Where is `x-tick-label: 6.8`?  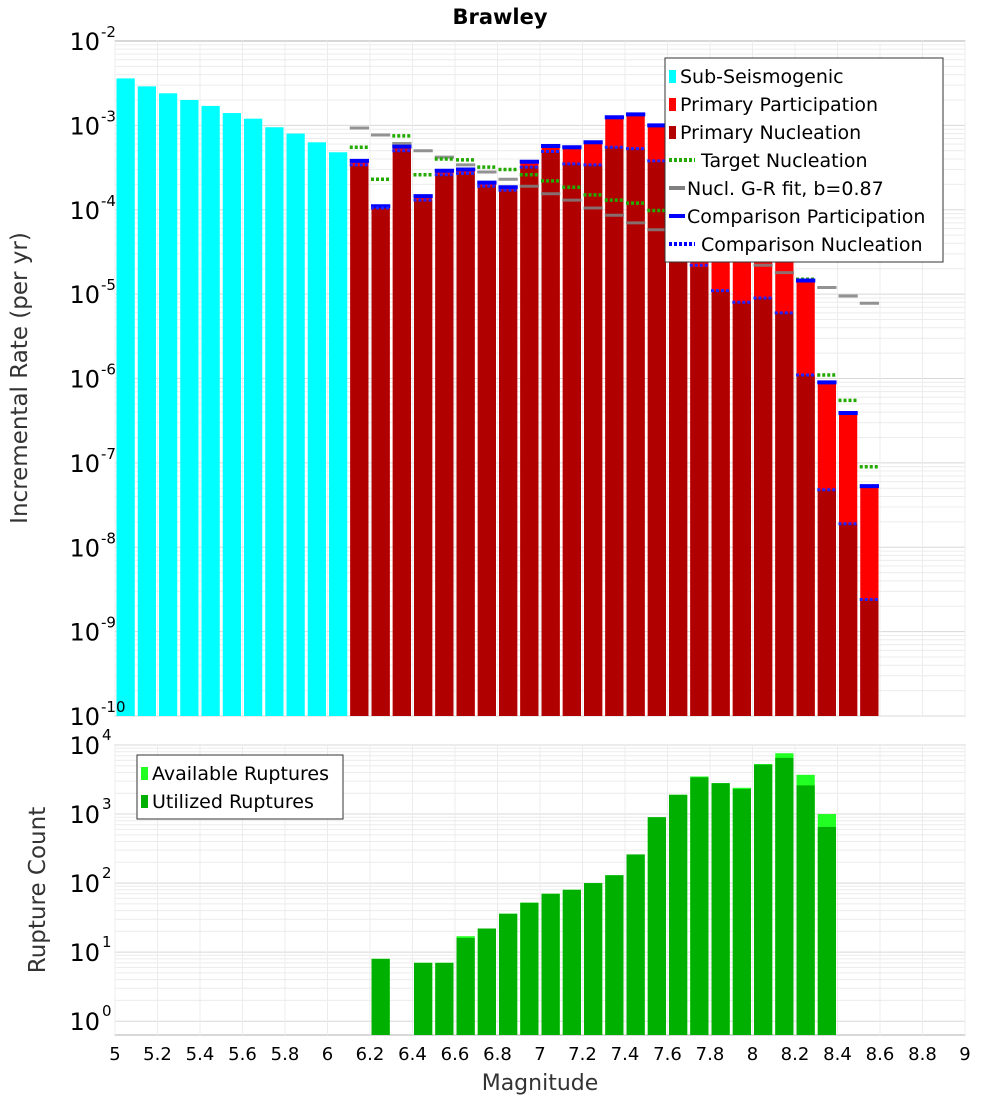 x-tick-label: 6.8 is located at coordinates (497, 1054).